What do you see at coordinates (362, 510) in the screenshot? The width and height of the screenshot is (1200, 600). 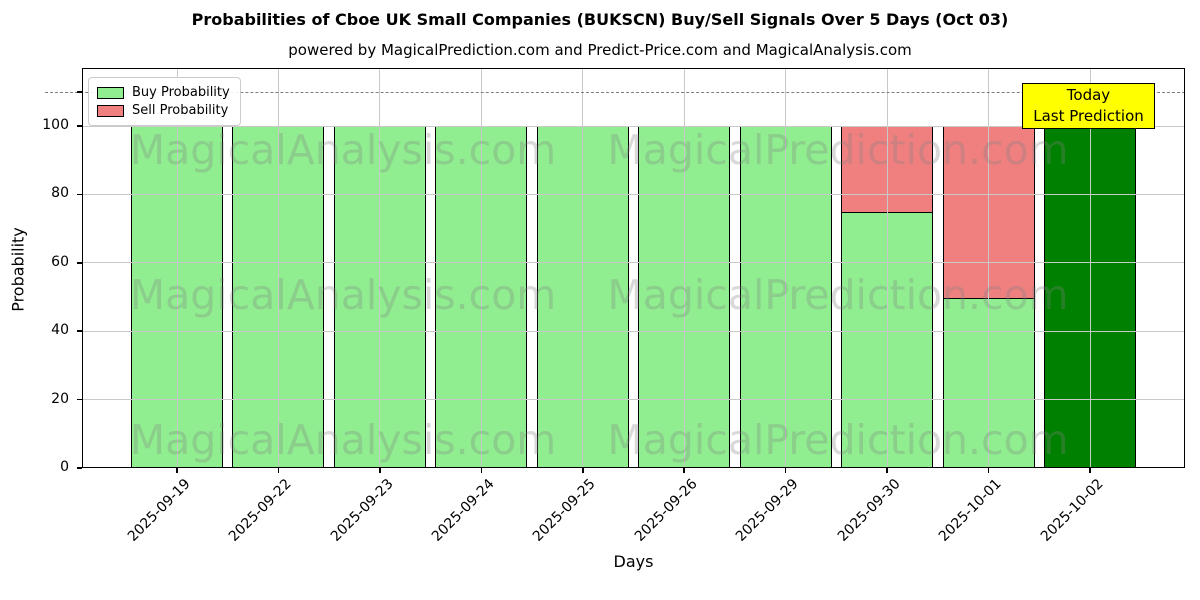 I see `x-tick-label: 2025-09-23` at bounding box center [362, 510].